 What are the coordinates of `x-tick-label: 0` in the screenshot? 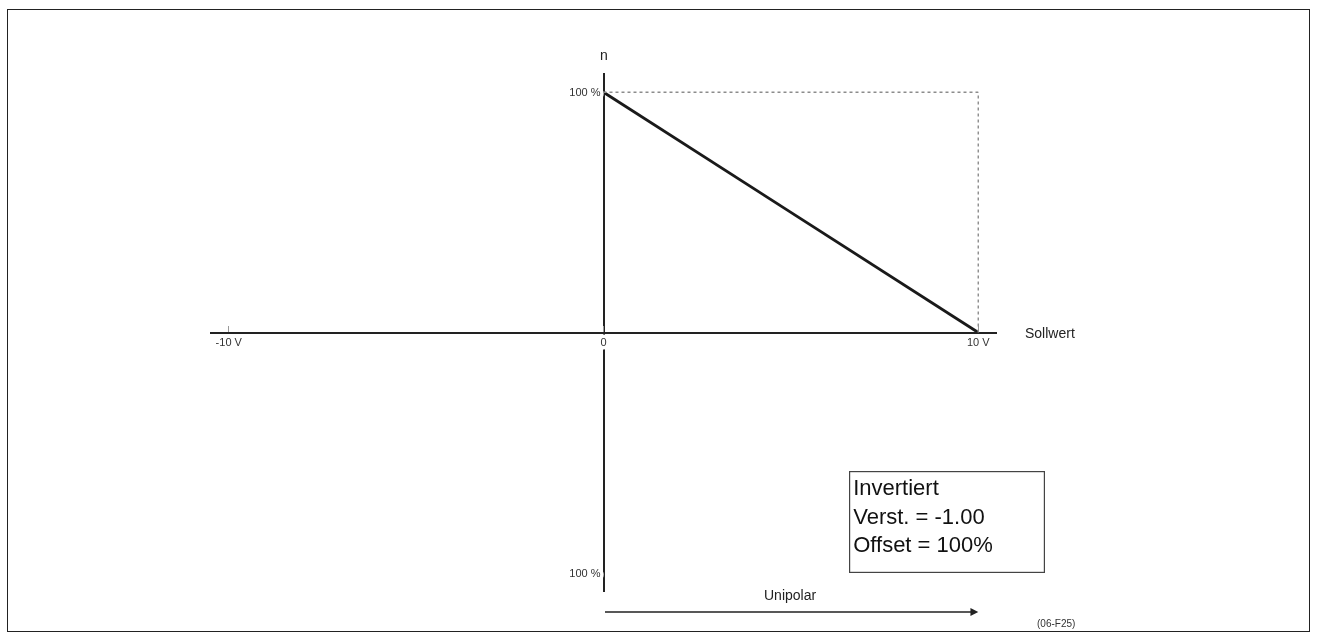 It's located at (603, 342).